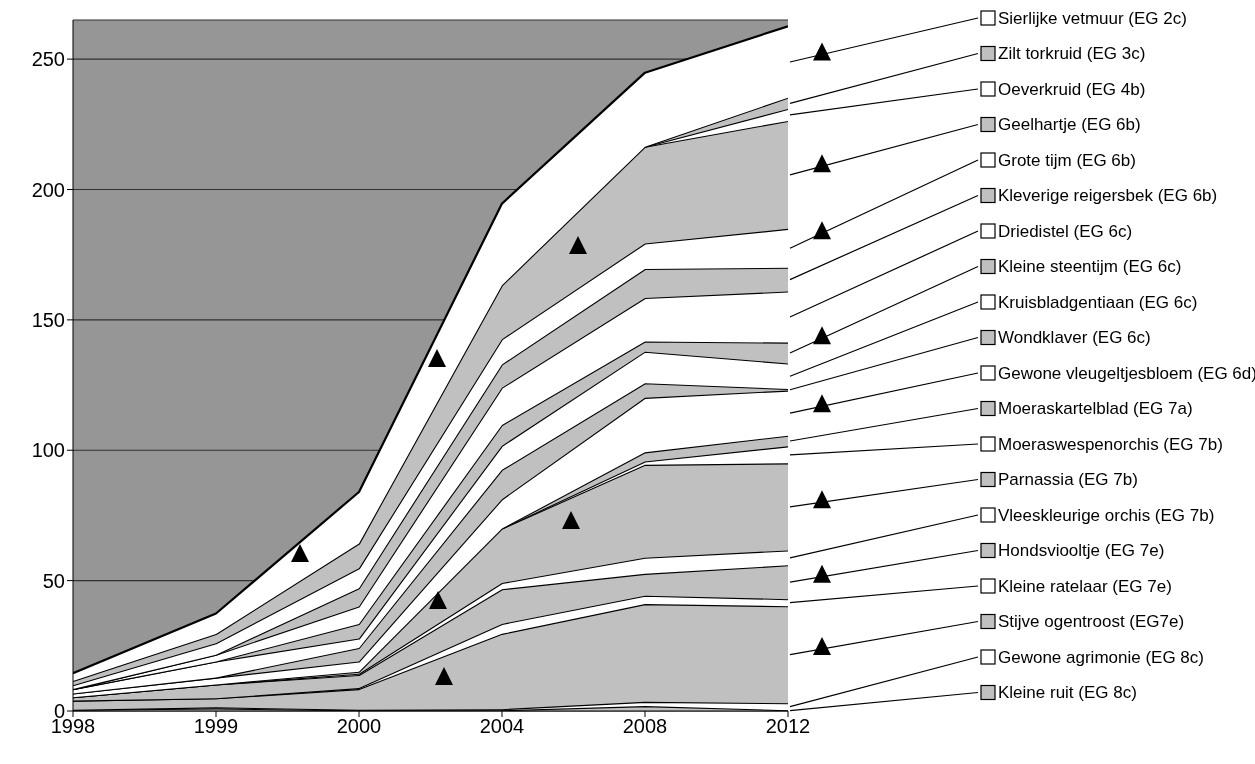 This screenshot has height=764, width=1255. Describe the element at coordinates (1095, 408) in the screenshot. I see `legend-label: Moeraskartelblad (EG 7a)` at that location.